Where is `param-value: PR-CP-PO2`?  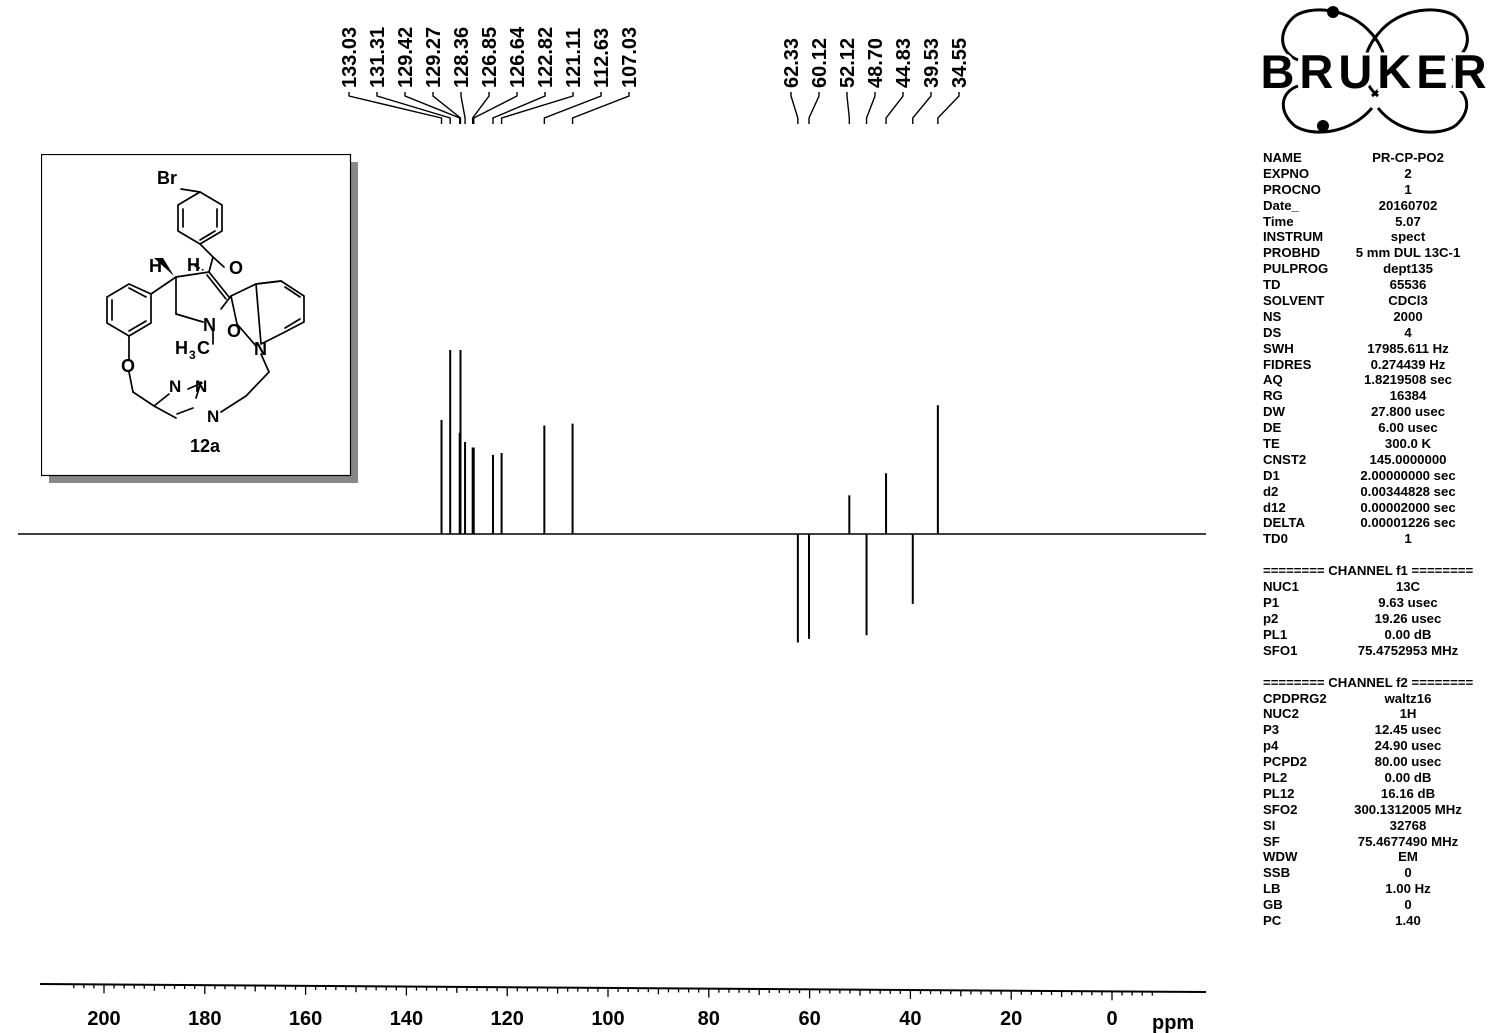
param-value: PR-CP-PO2 is located at coordinates (1408, 157).